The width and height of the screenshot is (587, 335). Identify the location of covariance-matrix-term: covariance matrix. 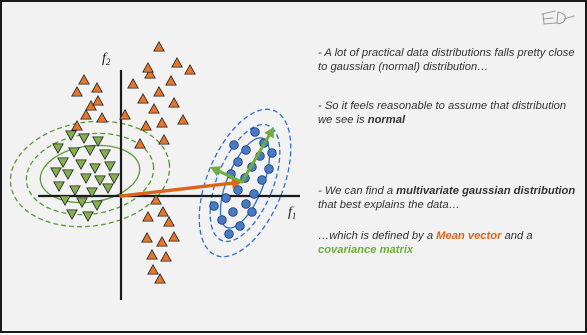
(366, 250).